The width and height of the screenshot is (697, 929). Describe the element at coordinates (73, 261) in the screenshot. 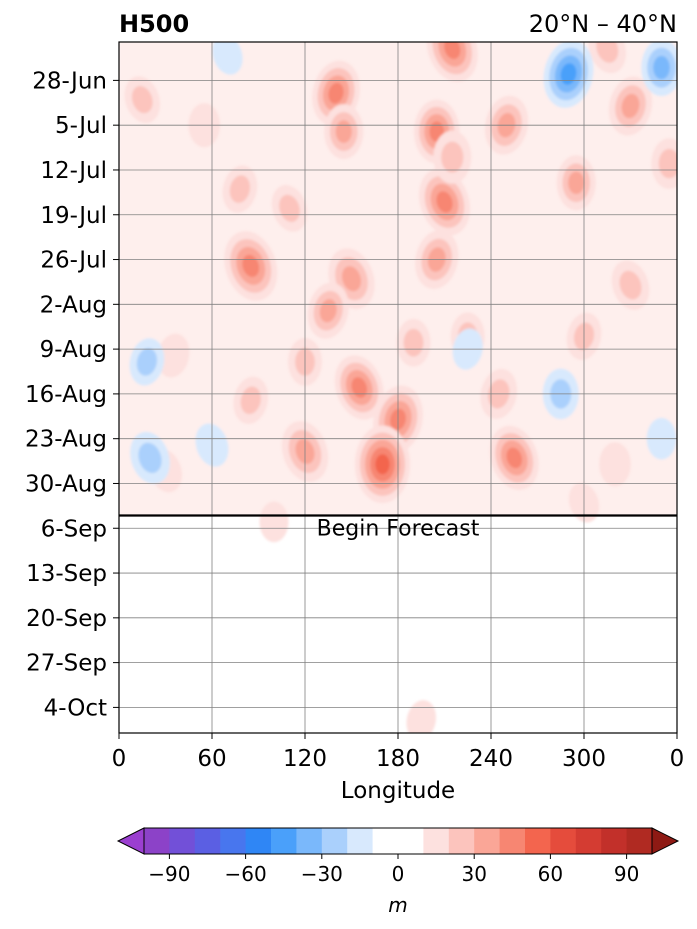

I see `y-tick-label: 26-Jul` at that location.